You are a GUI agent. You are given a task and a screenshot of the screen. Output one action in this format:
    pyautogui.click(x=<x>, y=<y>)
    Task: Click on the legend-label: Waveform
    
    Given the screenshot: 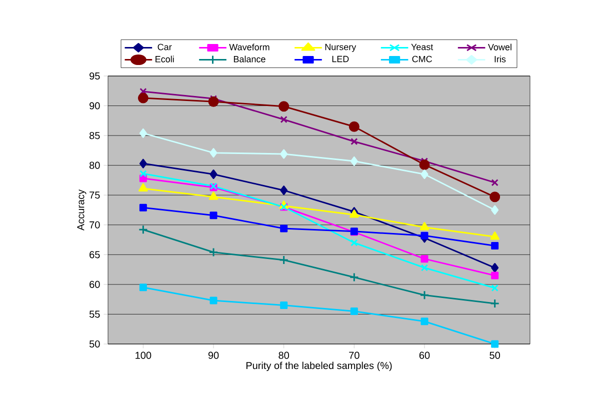 What is the action you would take?
    pyautogui.click(x=249, y=47)
    